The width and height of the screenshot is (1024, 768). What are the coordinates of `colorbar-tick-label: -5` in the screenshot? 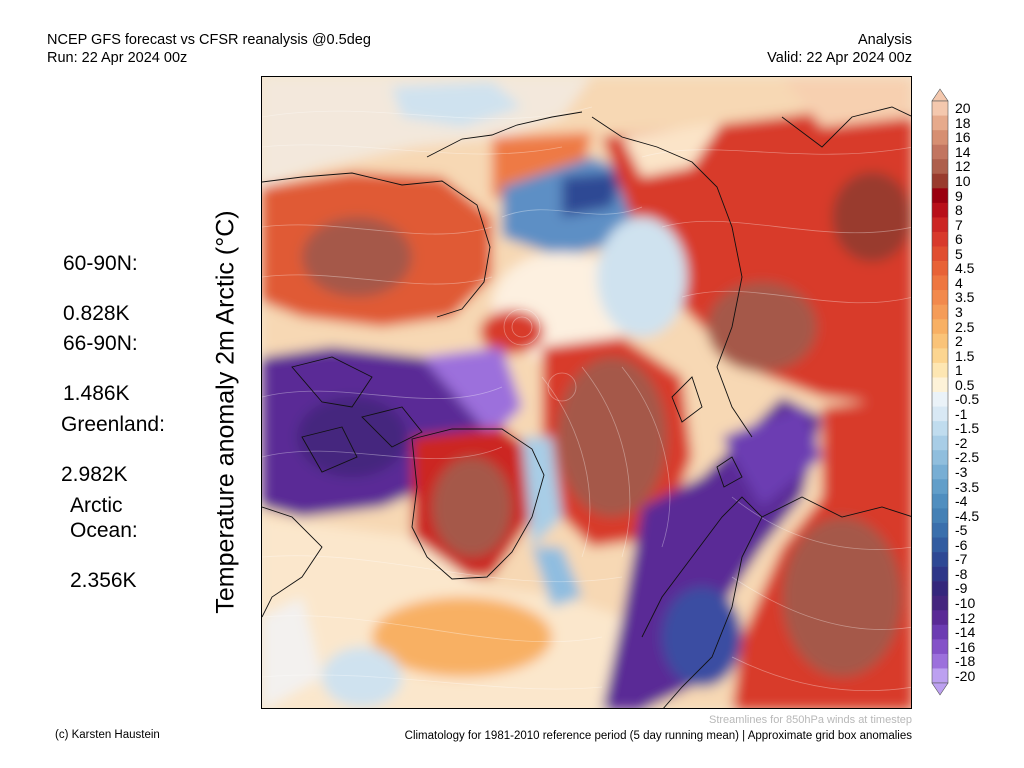 It's located at (961, 530).